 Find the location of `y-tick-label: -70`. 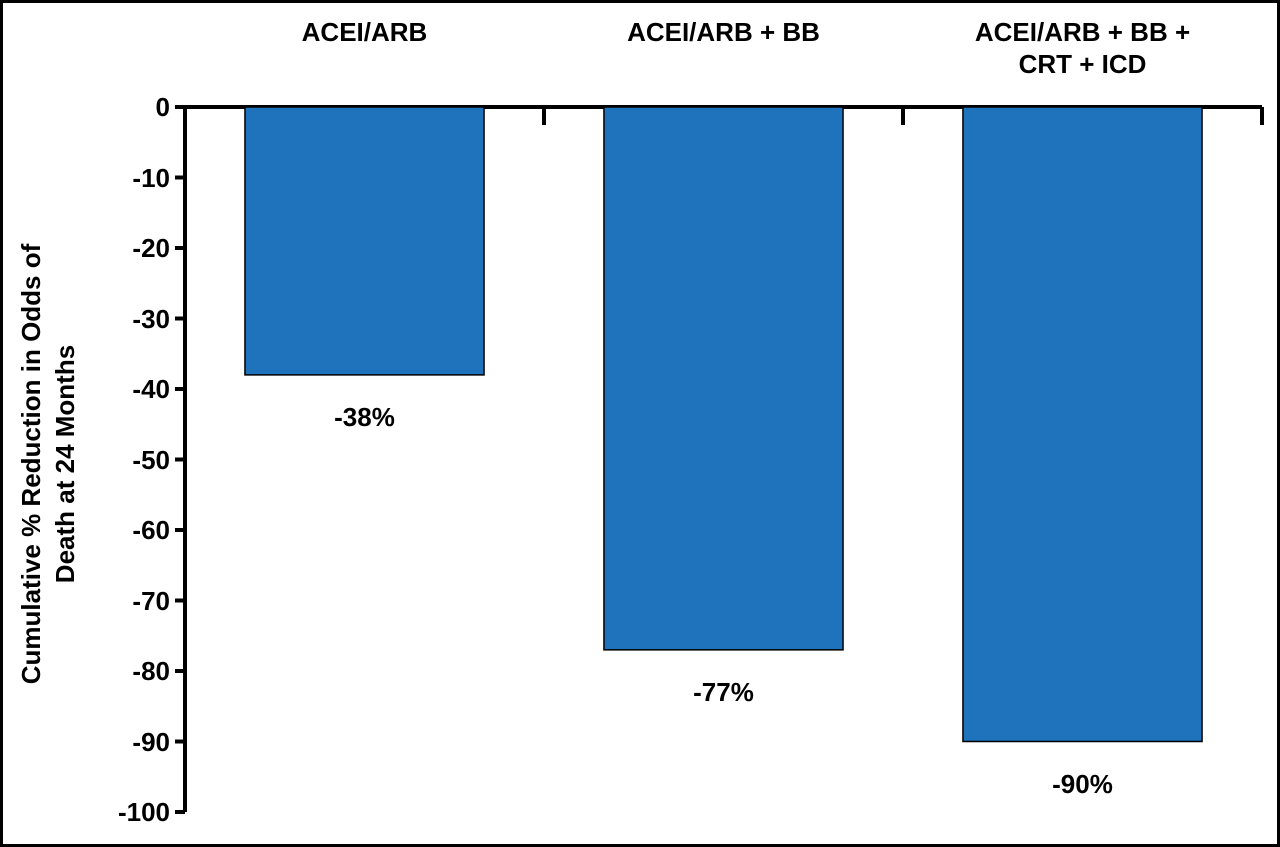

y-tick-label: -70 is located at coordinates (151, 600).